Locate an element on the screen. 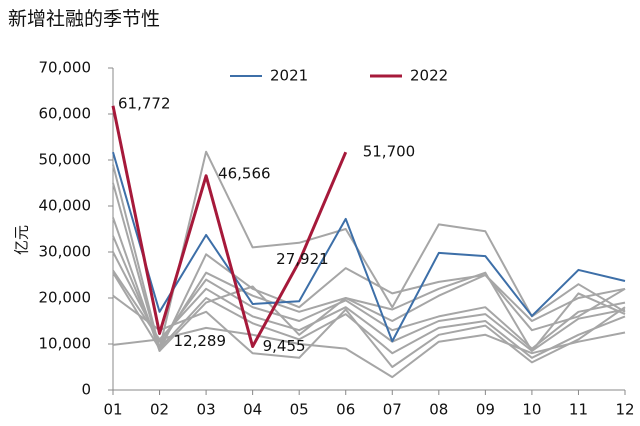  x-tick-label: 07 is located at coordinates (392, 410).